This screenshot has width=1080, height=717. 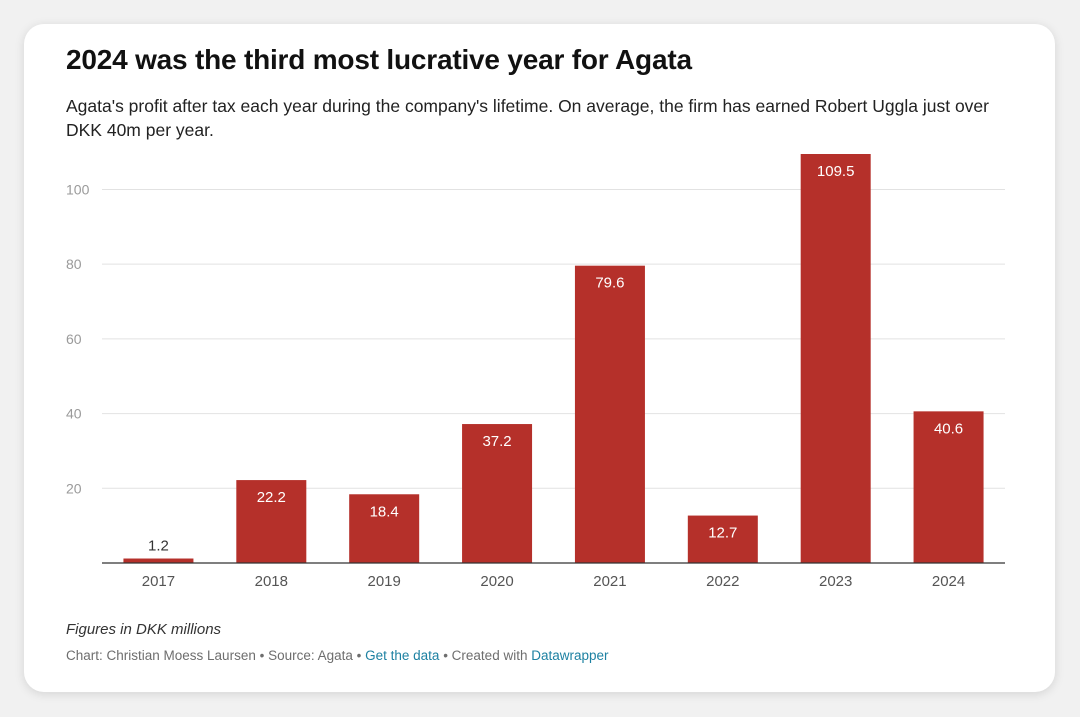 What do you see at coordinates (310, 655) in the screenshot?
I see `byline-source: Source: Agata` at bounding box center [310, 655].